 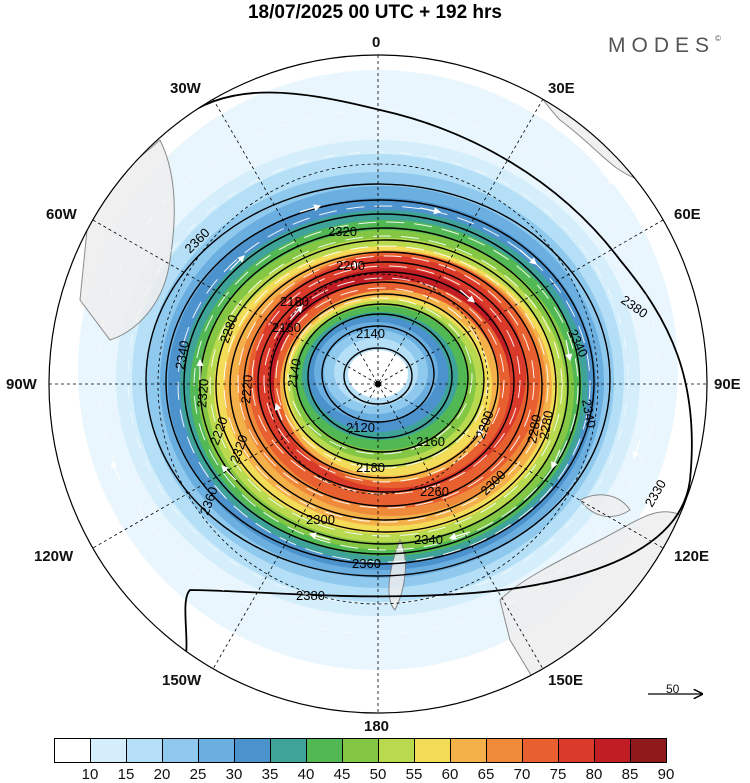 I want to click on colorbar-tick-label: 10, so click(x=90, y=774).